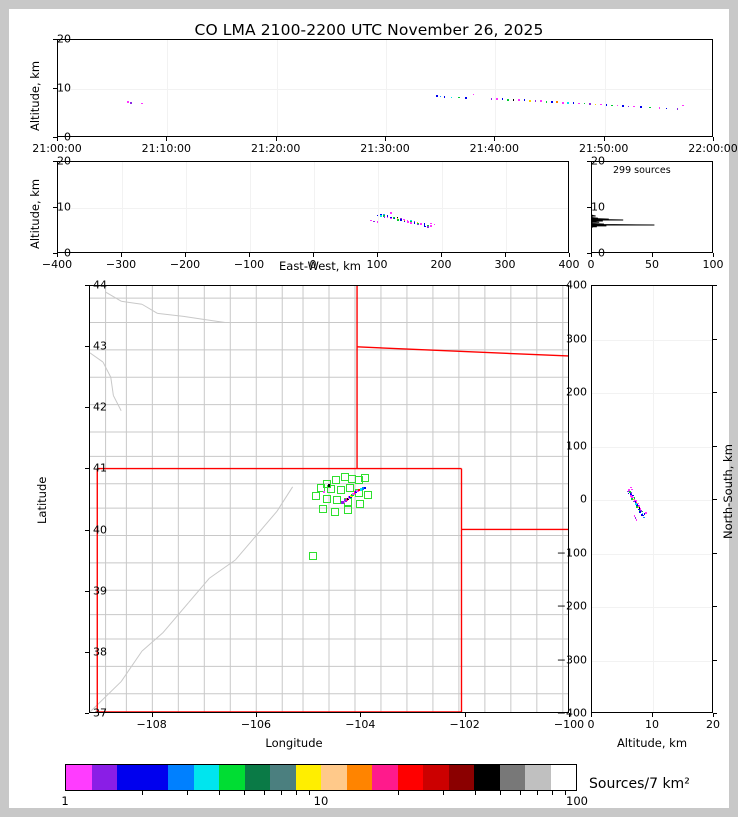 The height and width of the screenshot is (817, 738). Describe the element at coordinates (464, 724) in the screenshot. I see `x-tick-label: −102` at that location.